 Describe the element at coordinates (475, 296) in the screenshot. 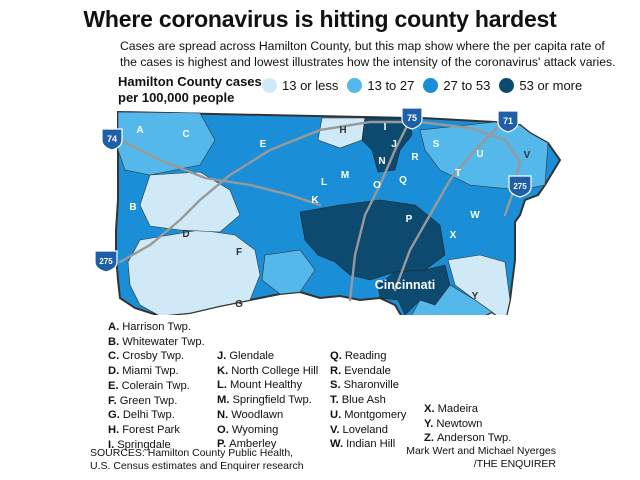

I see `region-letter-y: Y` at that location.